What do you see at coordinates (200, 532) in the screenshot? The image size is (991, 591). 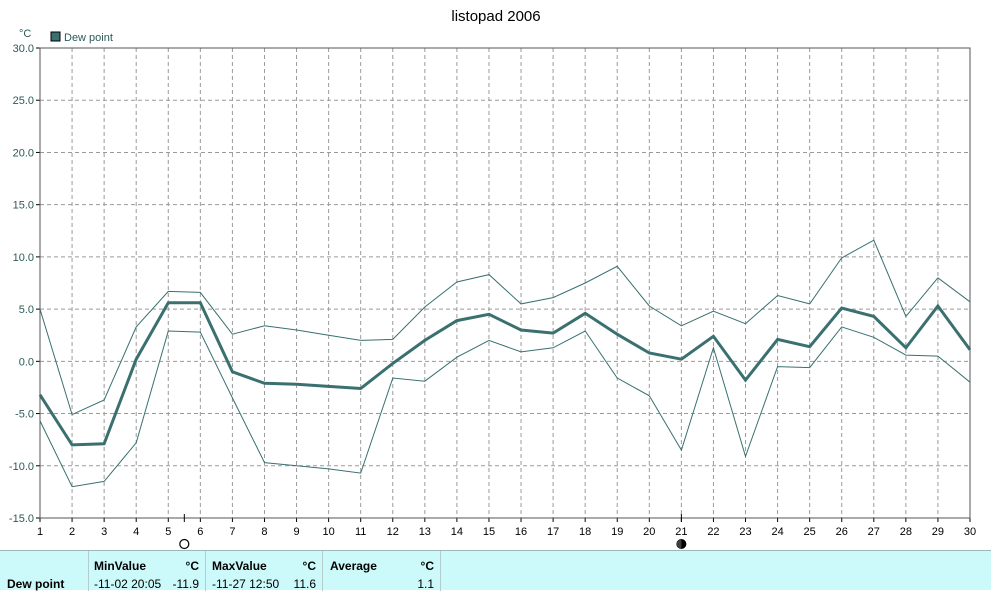 I see `x-tick-label: 6` at bounding box center [200, 532].